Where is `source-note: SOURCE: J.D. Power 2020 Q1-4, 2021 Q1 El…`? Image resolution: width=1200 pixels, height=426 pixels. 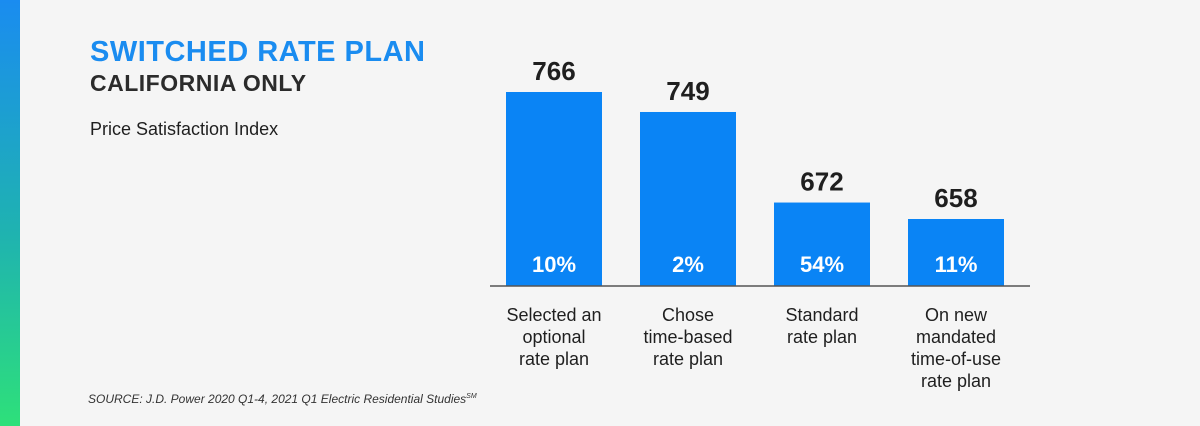
source-note: SOURCE: J.D. Power 2020 Q1-4, 2021 Q1 El… is located at coordinates (282, 399).